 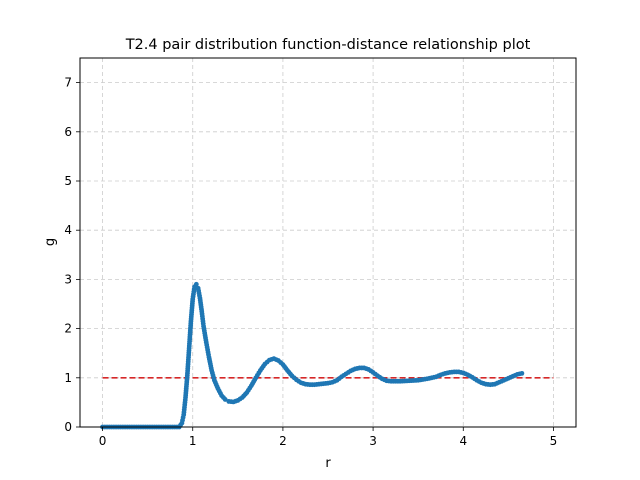 What do you see at coordinates (68, 230) in the screenshot?
I see `y-tick-label: 4` at bounding box center [68, 230].